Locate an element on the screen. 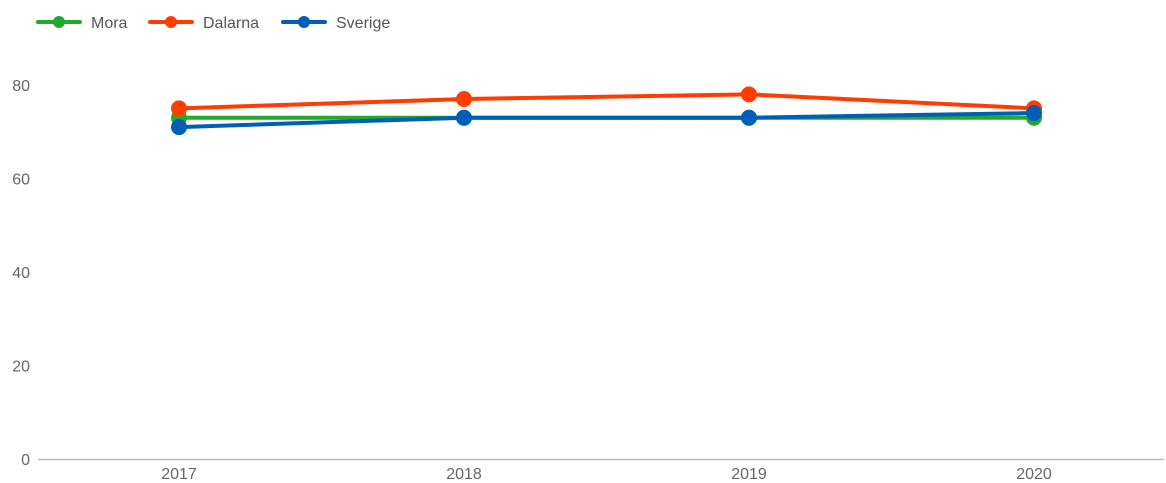 The width and height of the screenshot is (1166, 483). legend-label: Dalarna is located at coordinates (231, 23).